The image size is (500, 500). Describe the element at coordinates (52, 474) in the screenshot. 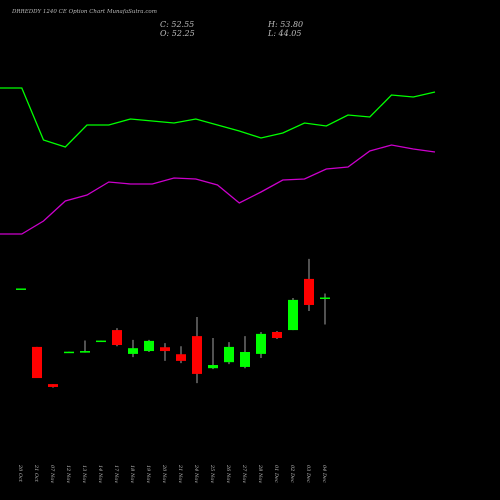

I see `x-tick-label: 07 Nov` at that location.